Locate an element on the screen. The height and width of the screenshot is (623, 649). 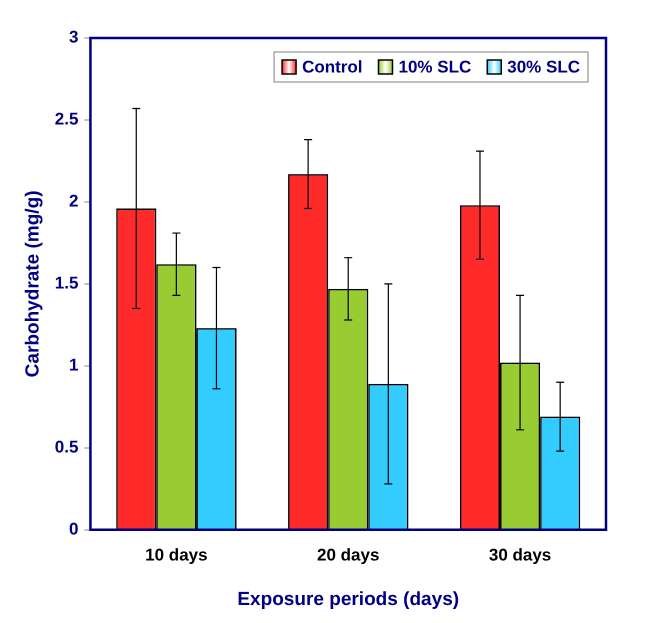
y-tick-label: 1 is located at coordinates (73, 365).